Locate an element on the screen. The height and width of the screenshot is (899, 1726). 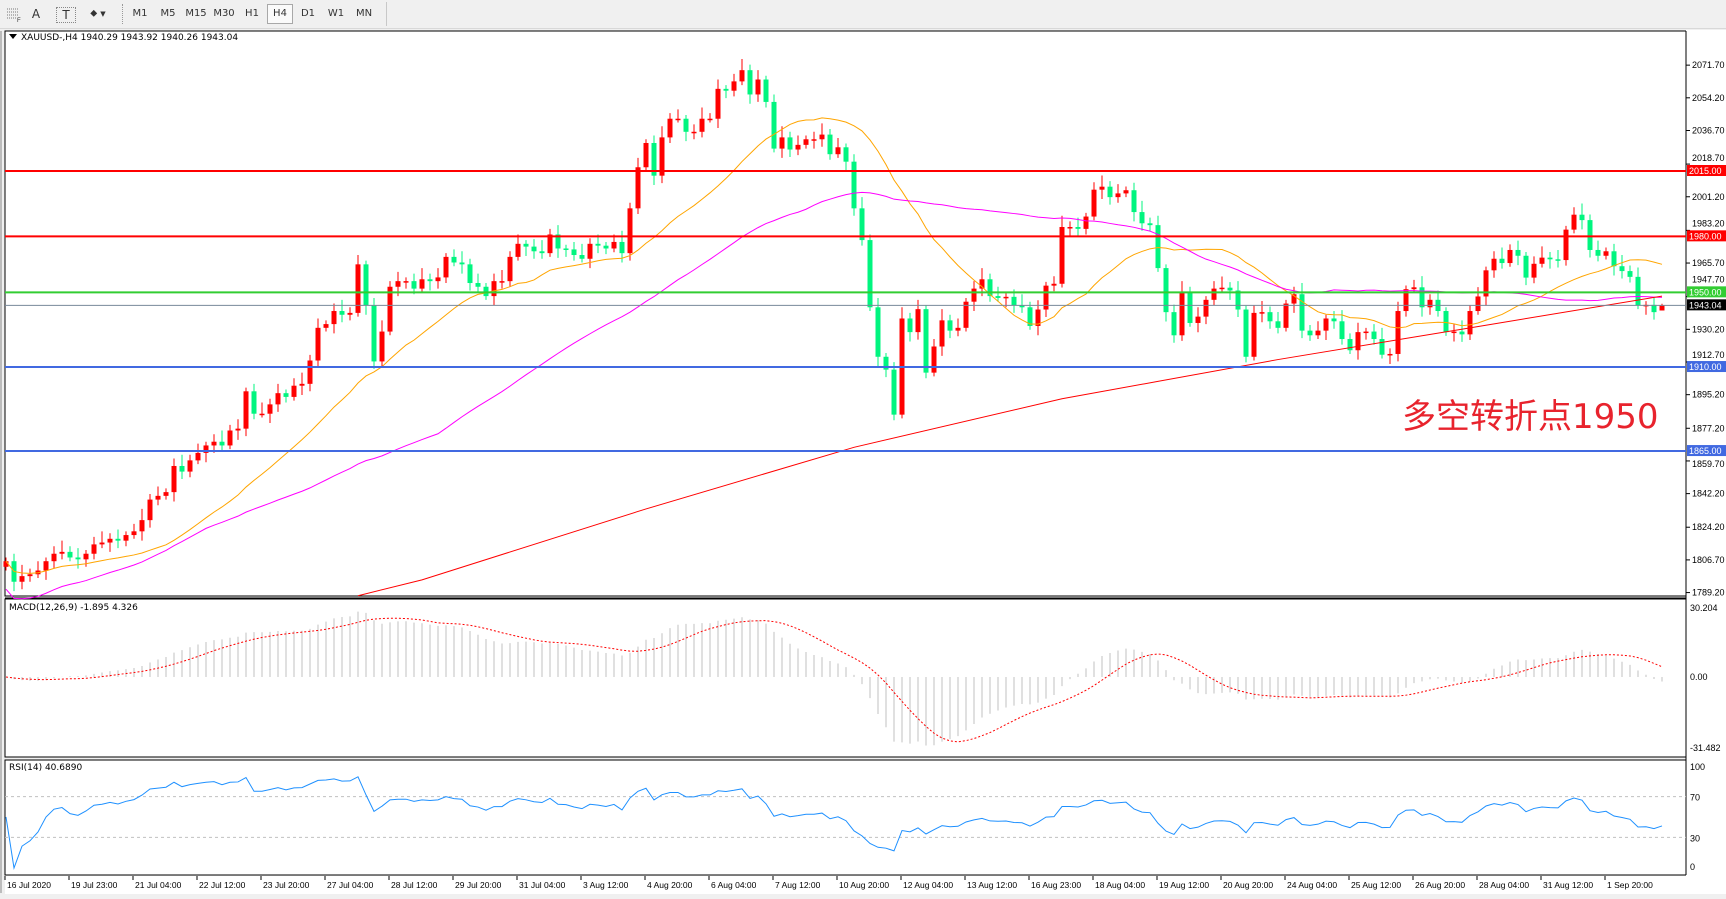
level-marker-label: 1865.00 is located at coordinates (1705, 451).